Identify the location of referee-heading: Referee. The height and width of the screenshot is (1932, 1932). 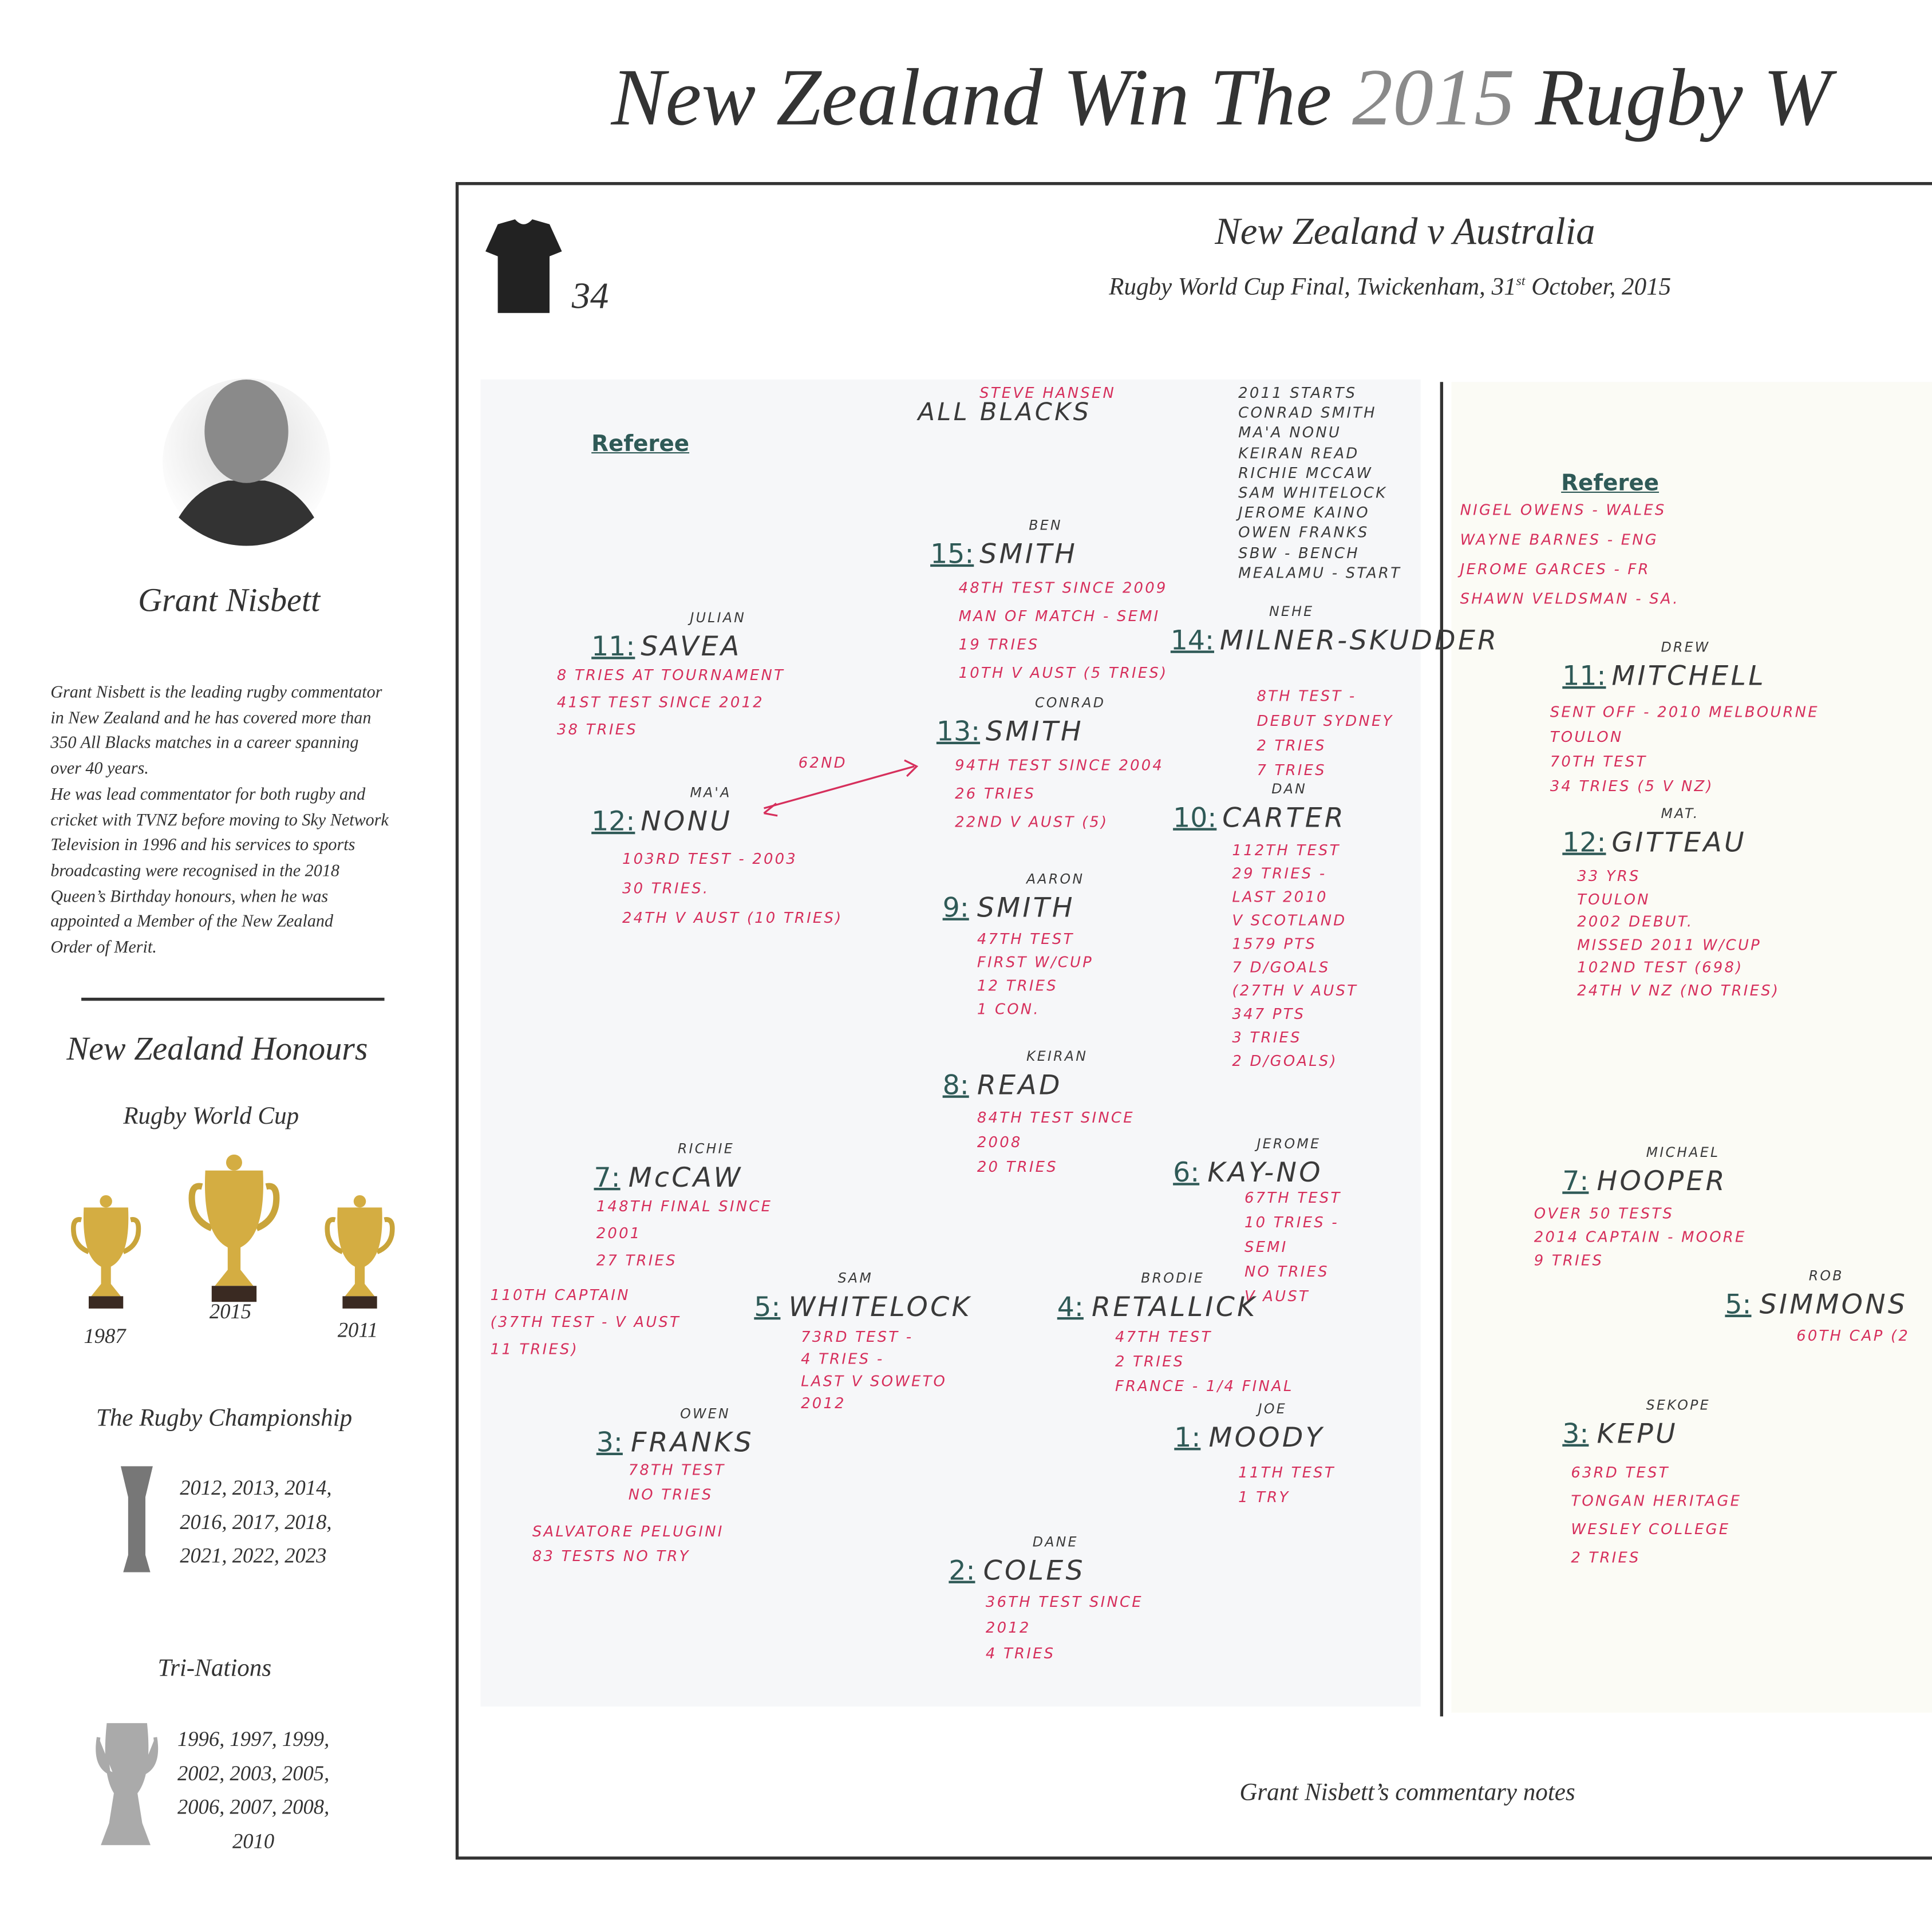
(640, 444).